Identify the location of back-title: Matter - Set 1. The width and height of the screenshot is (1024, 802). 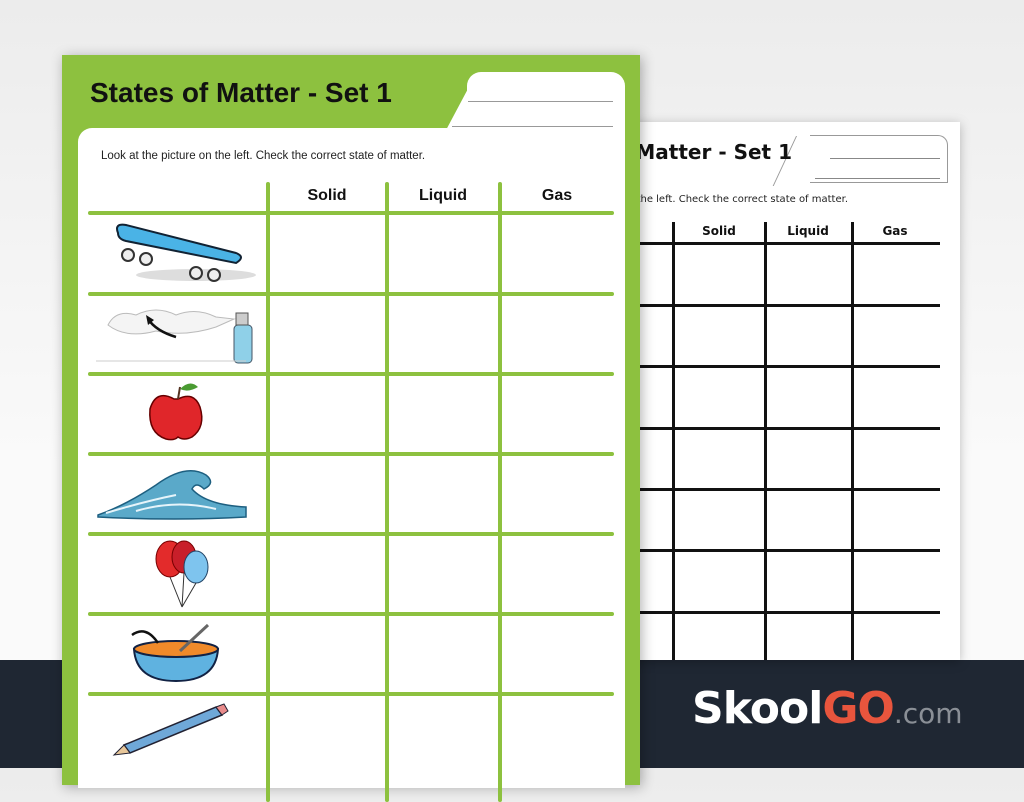
(713, 152).